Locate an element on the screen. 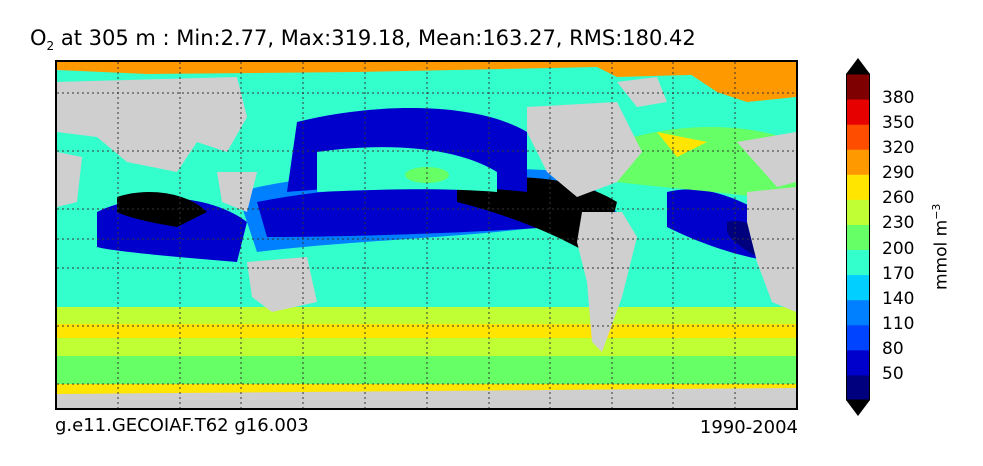  arctic-ocean is located at coordinates (426, 69).